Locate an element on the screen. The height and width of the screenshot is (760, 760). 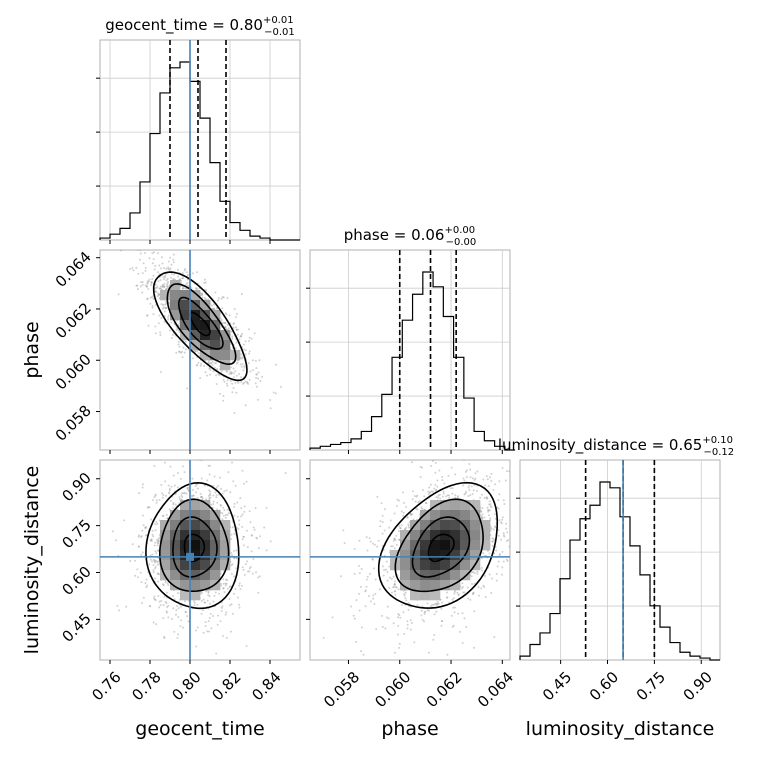
joint-panel-phase-luminosity_distance is located at coordinates (408, 561).